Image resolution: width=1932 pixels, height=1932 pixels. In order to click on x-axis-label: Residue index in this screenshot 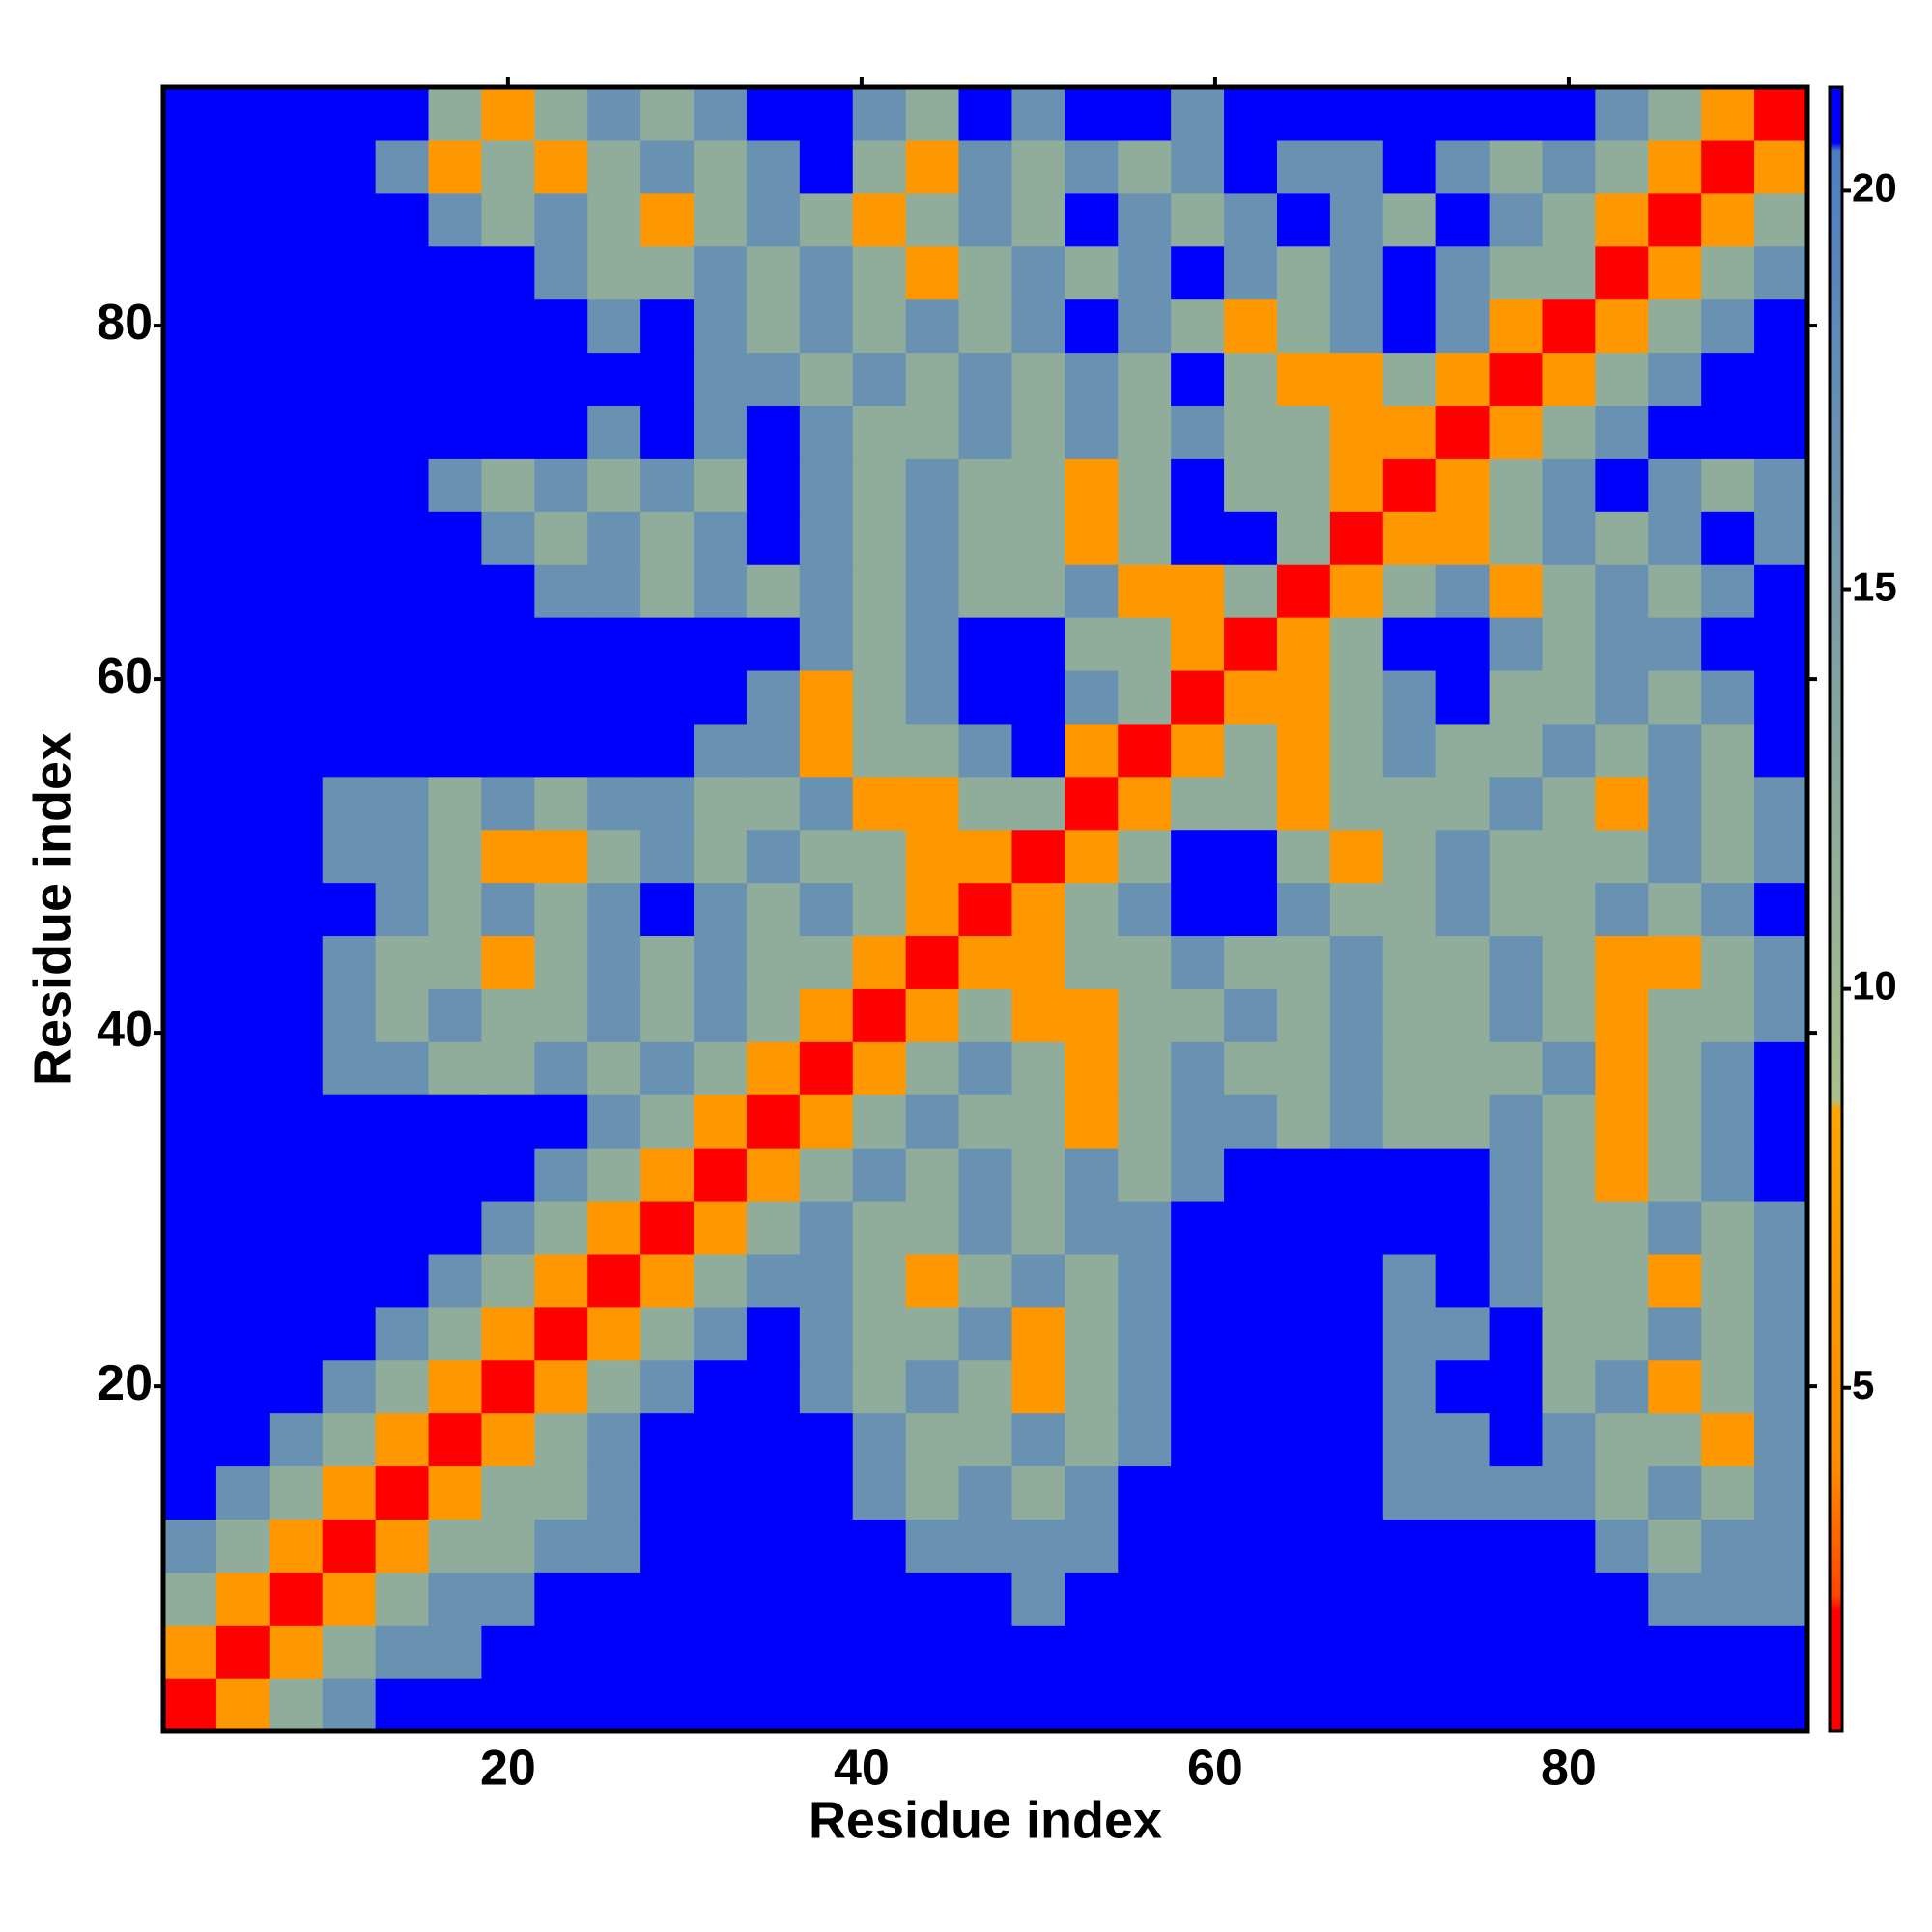, I will do `click(985, 1820)`.